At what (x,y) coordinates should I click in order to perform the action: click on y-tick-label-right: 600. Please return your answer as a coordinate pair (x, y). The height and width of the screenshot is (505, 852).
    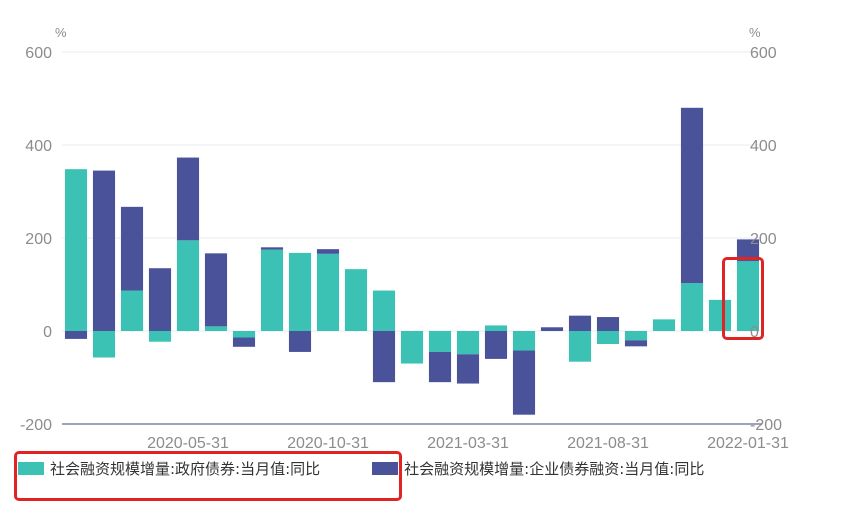
    Looking at the image, I should click on (763, 53).